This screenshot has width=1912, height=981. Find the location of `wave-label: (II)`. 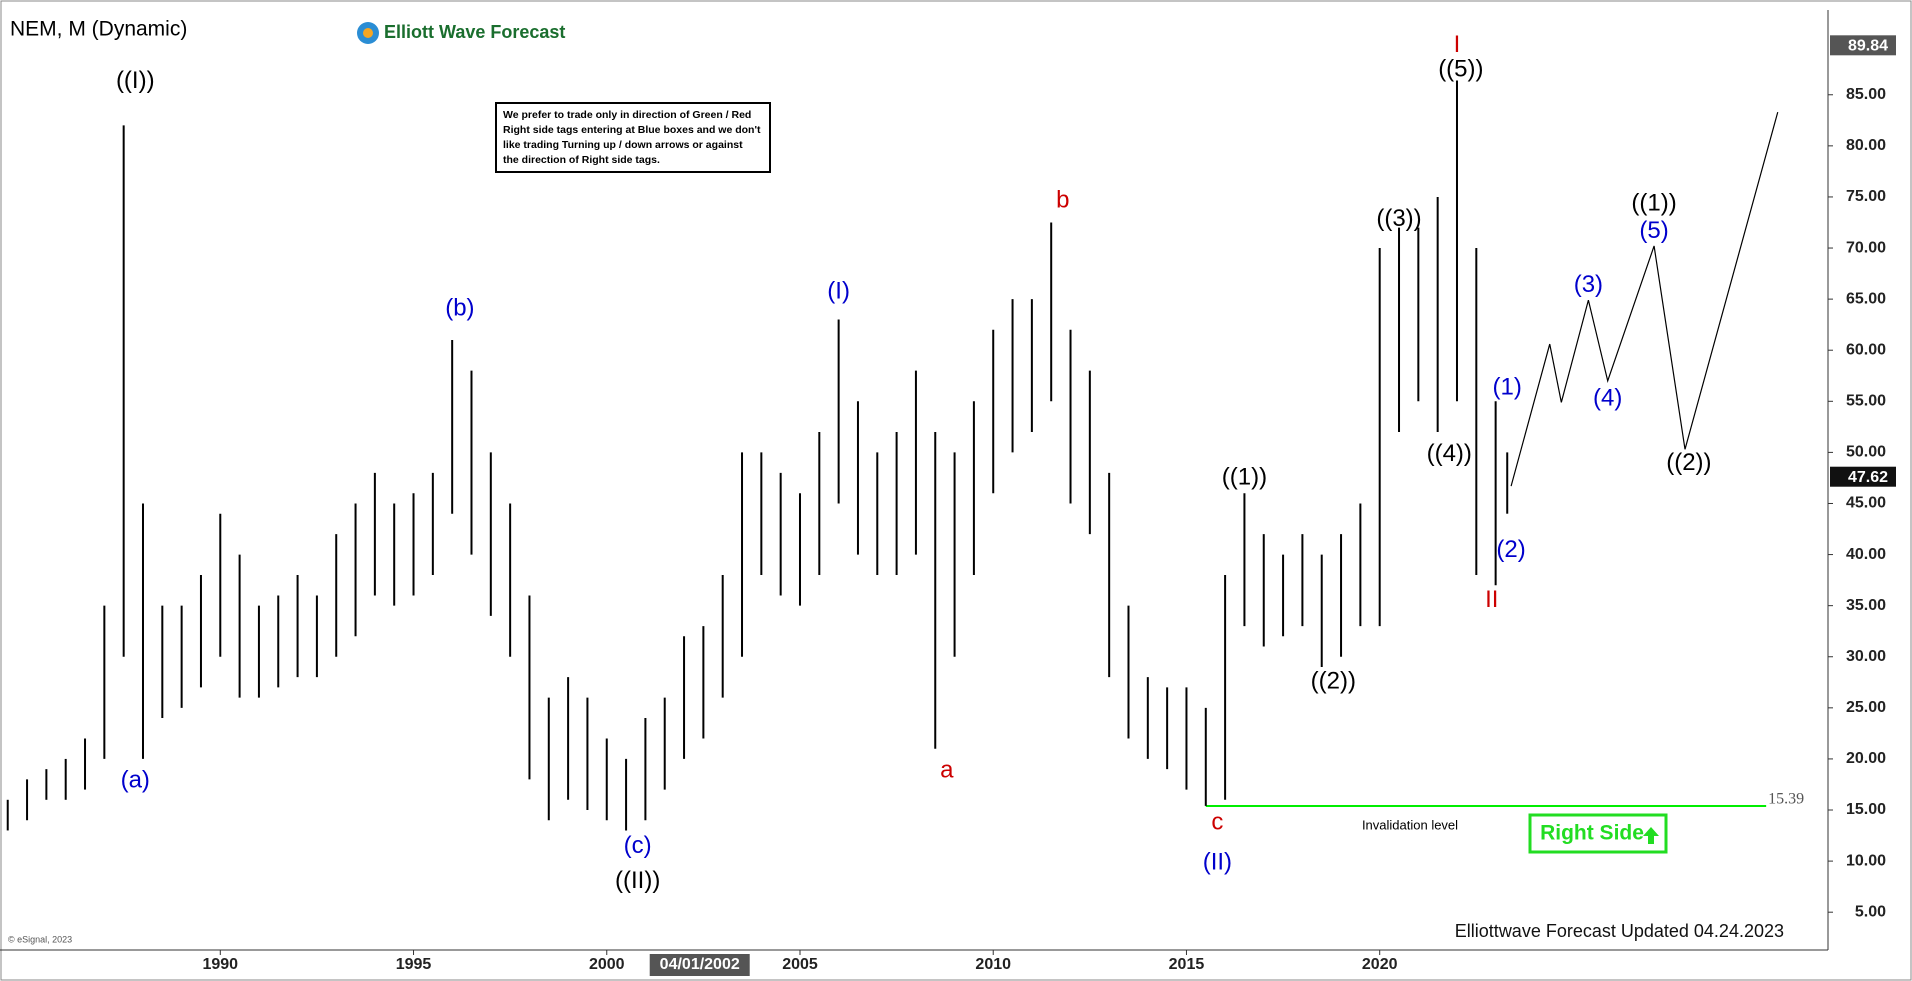

wave-label: (II) is located at coordinates (1217, 861).